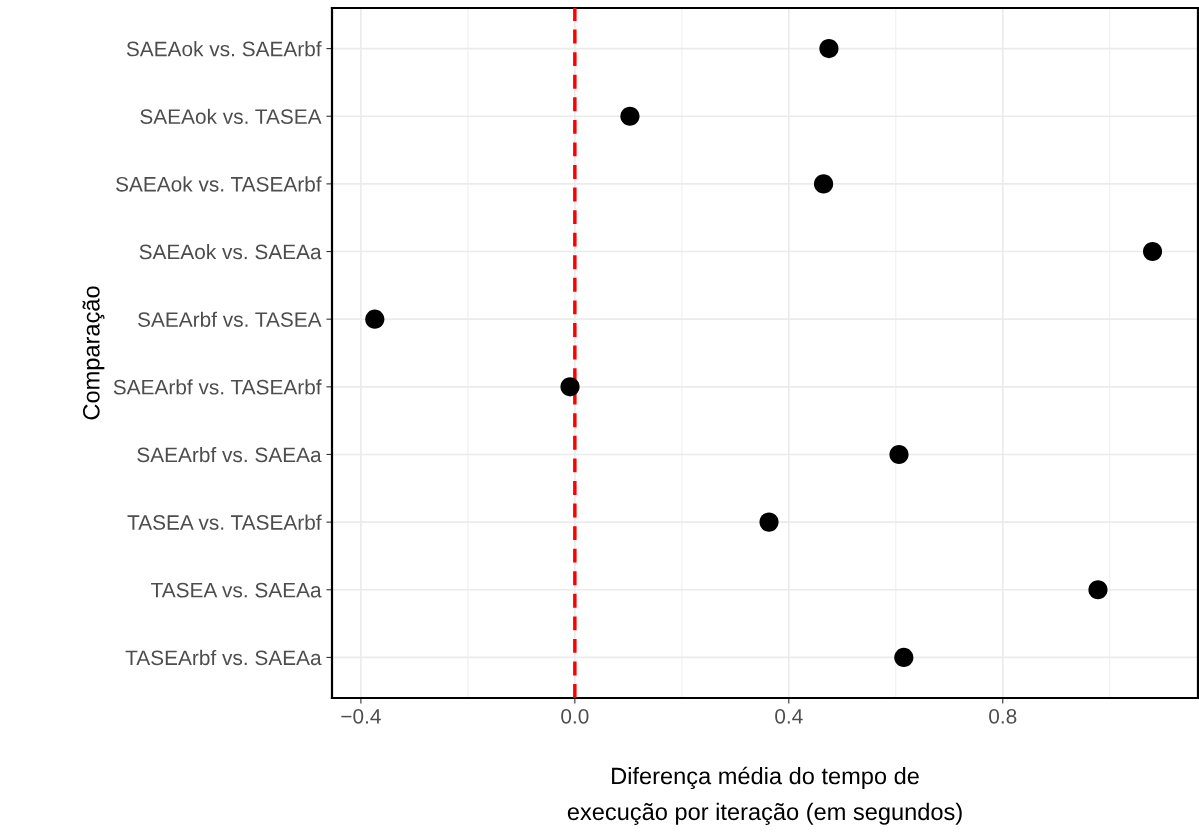 The image size is (1199, 834). I want to click on y-tick-label: TASEA vs. TASEArbf, so click(224, 522).